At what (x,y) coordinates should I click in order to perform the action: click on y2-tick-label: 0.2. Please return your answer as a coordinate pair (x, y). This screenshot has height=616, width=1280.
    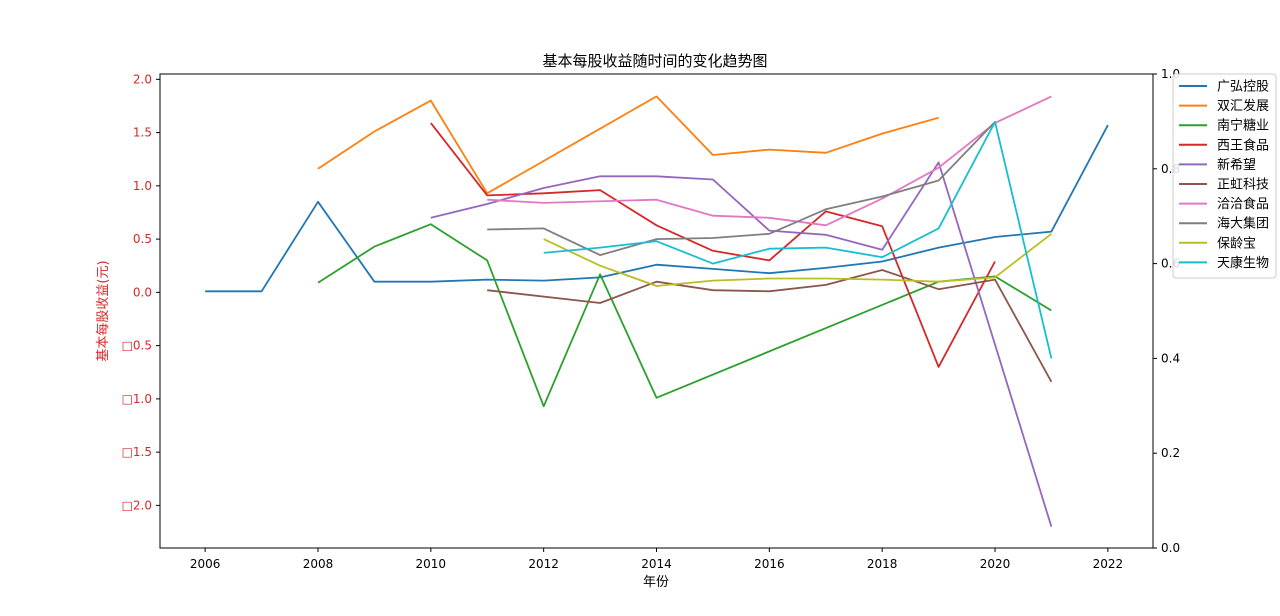
    Looking at the image, I should click on (1170, 453).